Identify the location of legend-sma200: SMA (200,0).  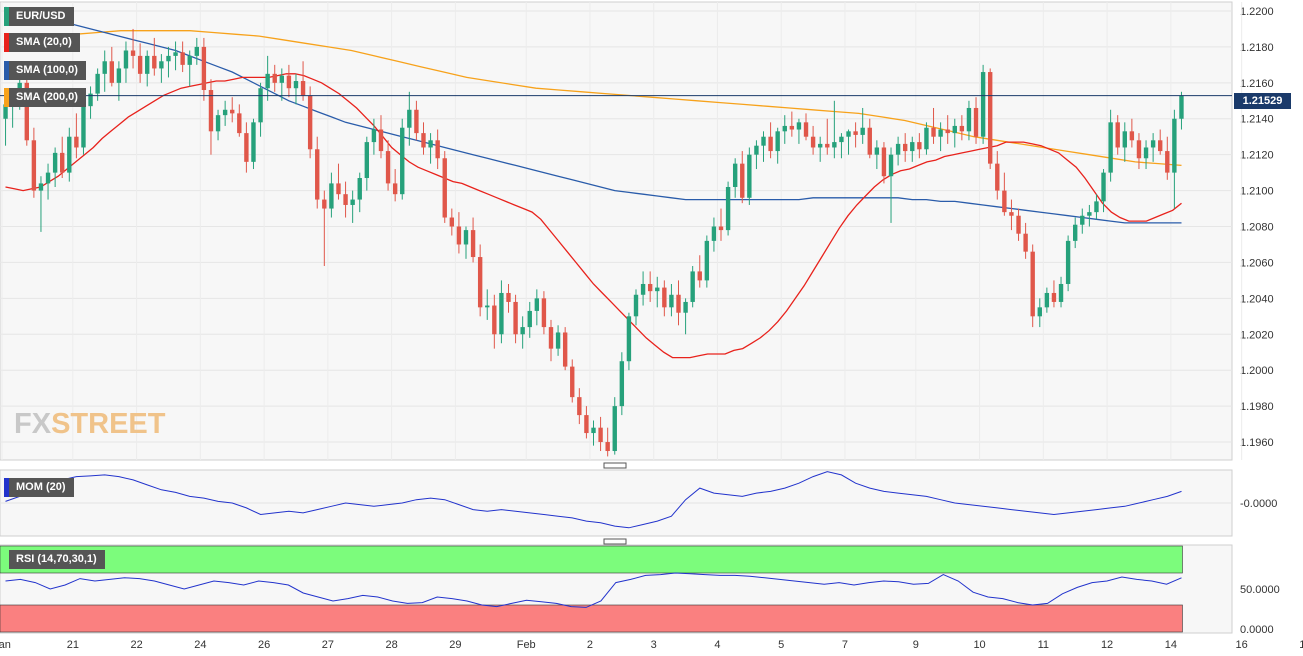
(45, 97).